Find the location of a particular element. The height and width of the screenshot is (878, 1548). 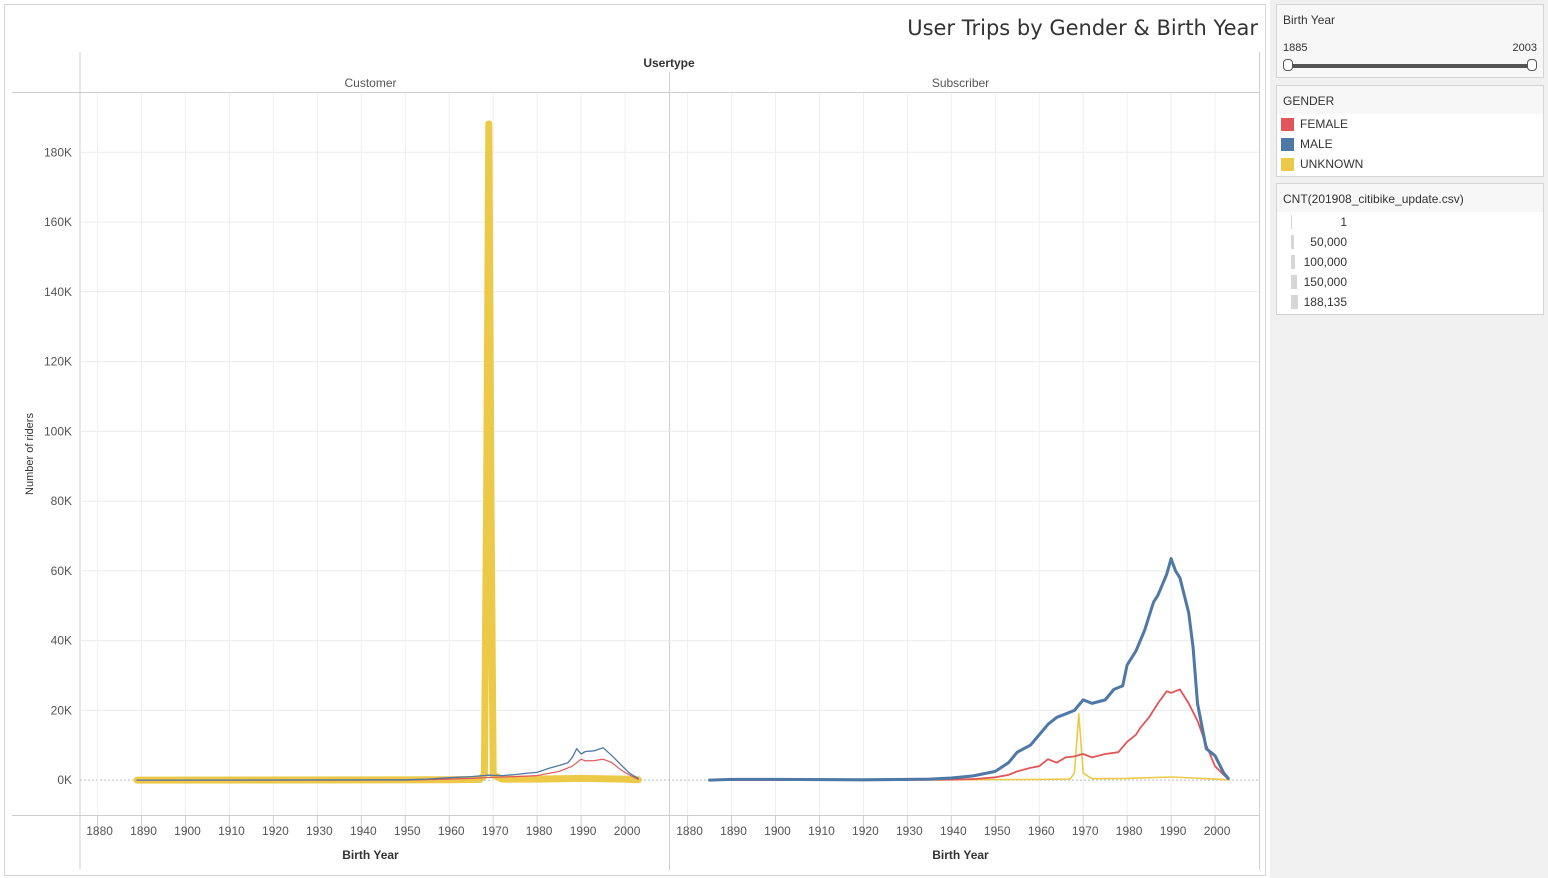

legend-item-female: FEMALE is located at coordinates (1410, 124).